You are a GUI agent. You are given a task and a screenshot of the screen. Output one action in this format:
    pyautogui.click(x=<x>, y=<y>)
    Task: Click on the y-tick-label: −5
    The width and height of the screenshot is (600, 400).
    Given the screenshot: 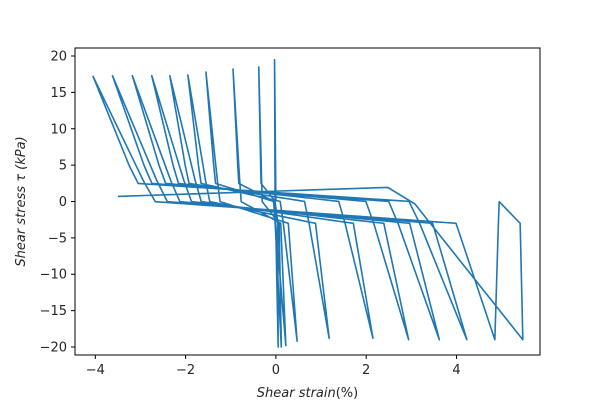 What is the action you would take?
    pyautogui.click(x=57, y=238)
    